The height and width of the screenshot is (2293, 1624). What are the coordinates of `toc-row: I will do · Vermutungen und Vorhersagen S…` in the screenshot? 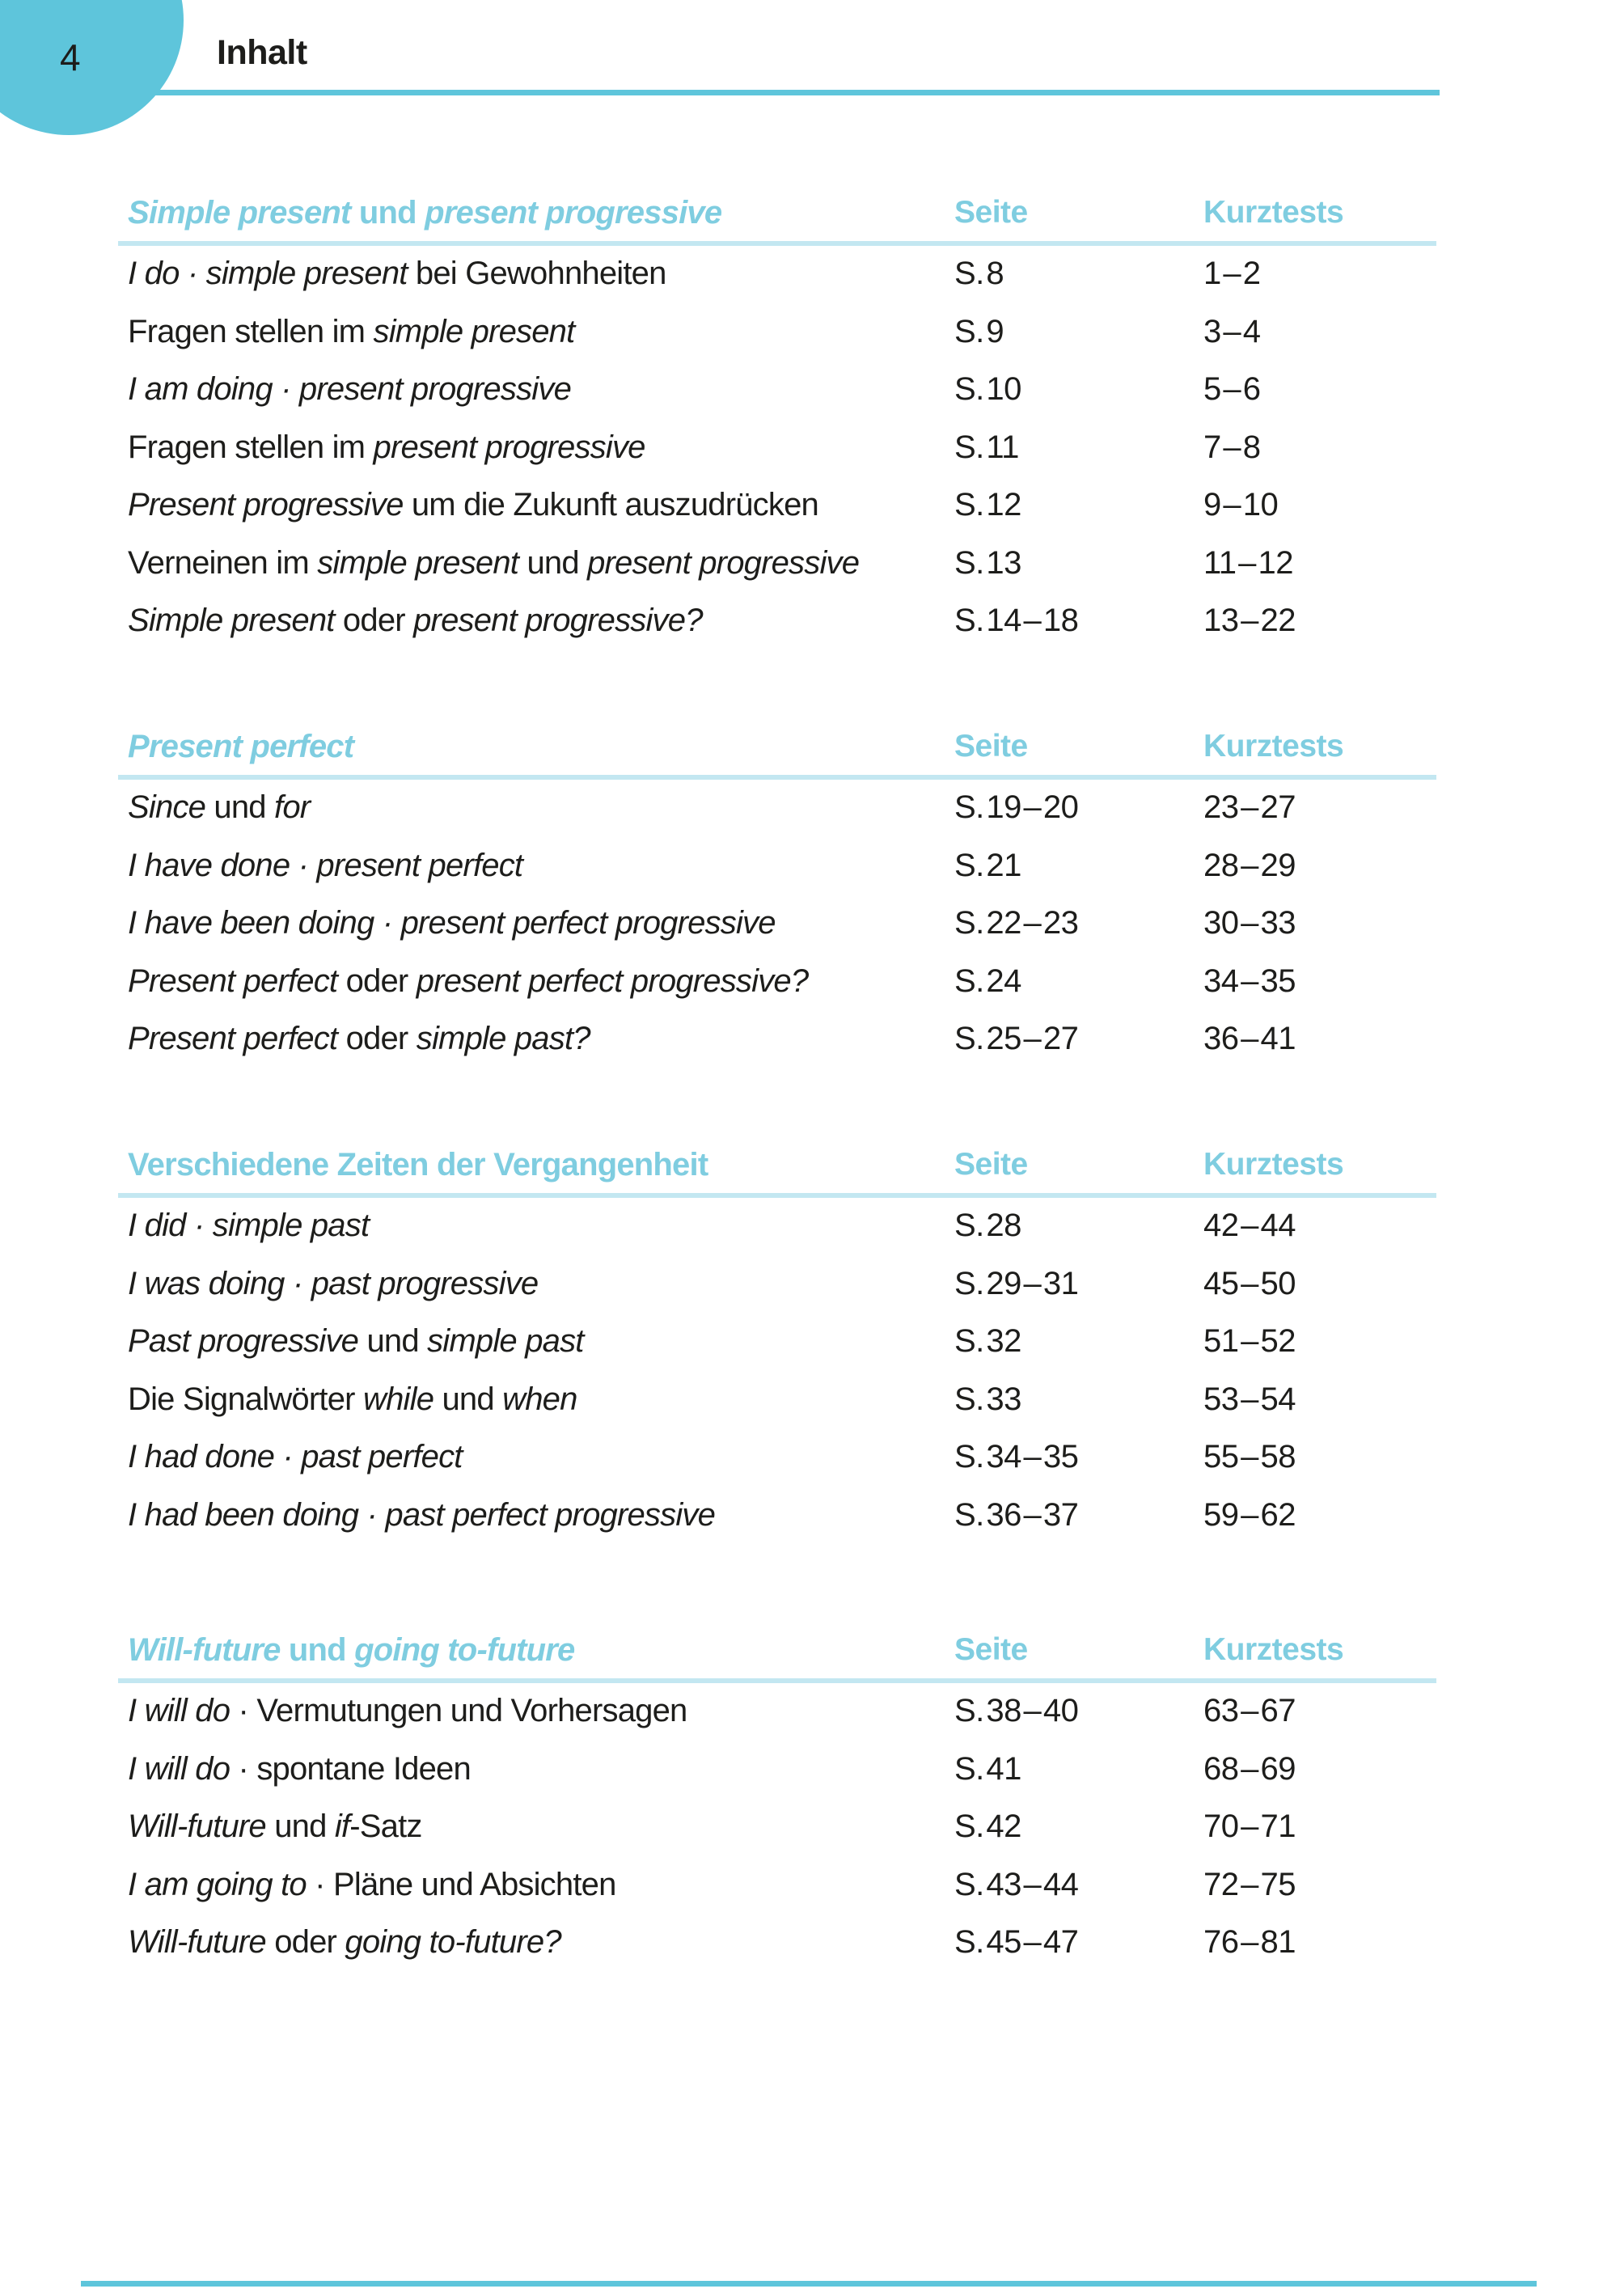 It's located at (812, 1713).